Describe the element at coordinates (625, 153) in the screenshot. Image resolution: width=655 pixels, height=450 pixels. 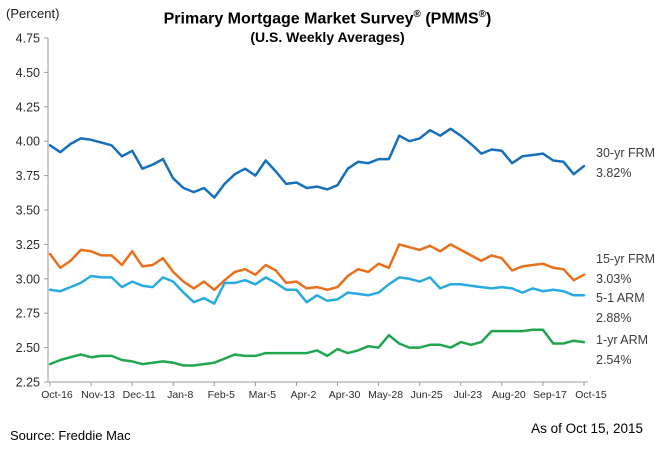
I see `legend-series-name: 30-yr FRM` at that location.